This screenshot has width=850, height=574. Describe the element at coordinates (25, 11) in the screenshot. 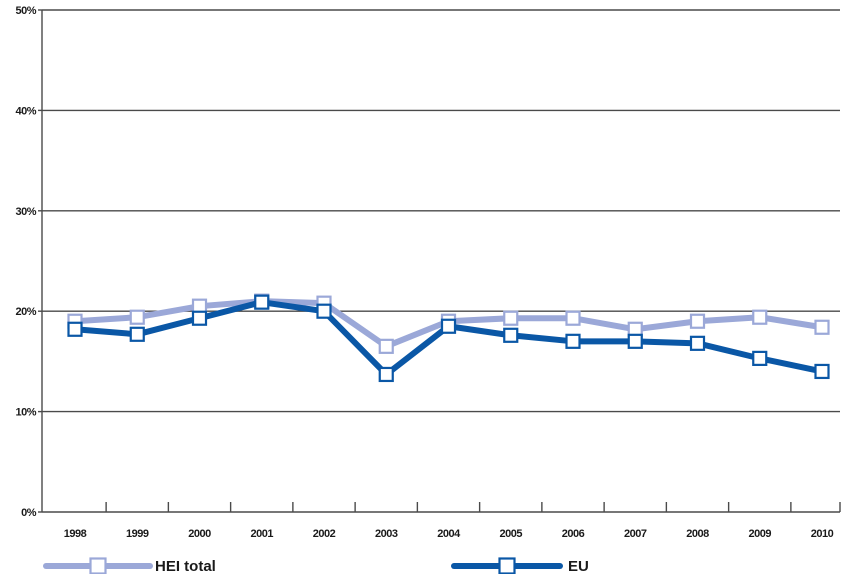

I see `y-tick-label: 50%` at that location.